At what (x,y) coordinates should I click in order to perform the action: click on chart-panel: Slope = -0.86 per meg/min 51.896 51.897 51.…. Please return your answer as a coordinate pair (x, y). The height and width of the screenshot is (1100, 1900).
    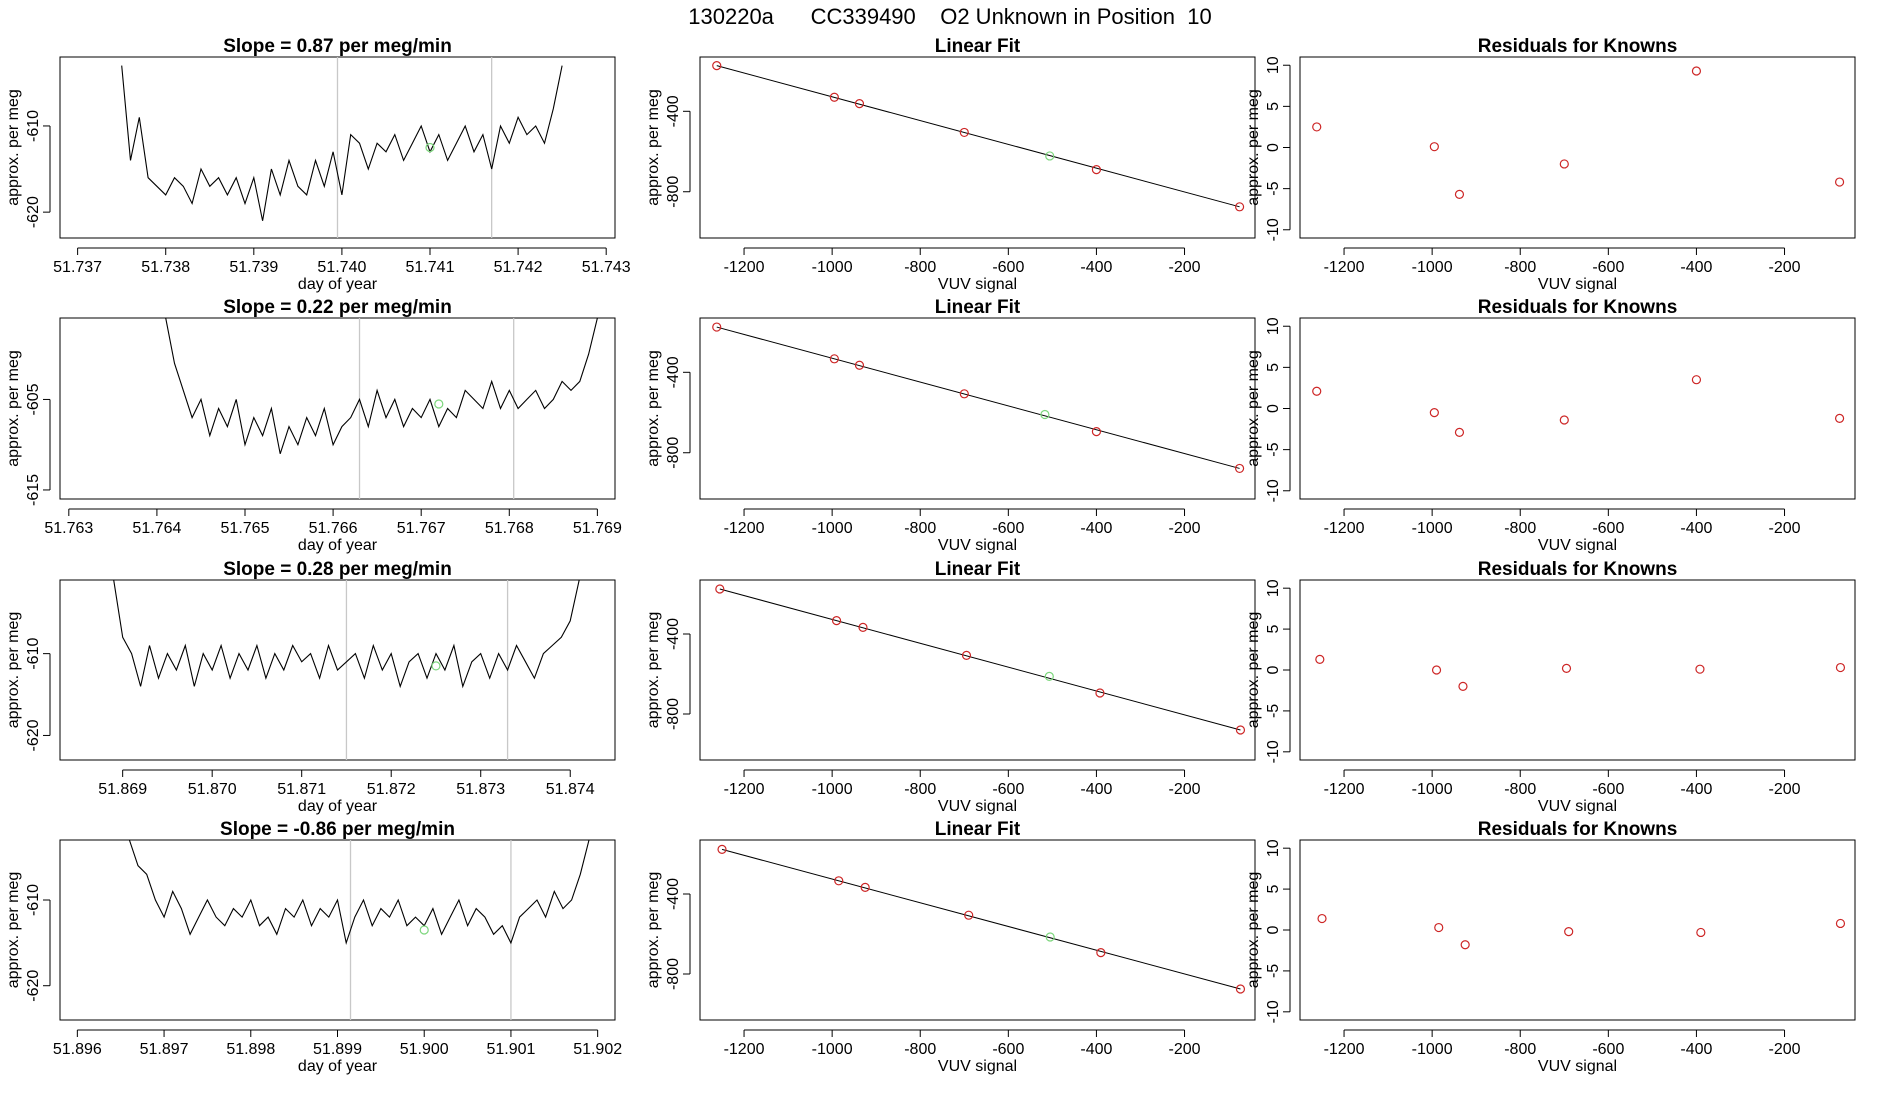
    Looking at the image, I should click on (313, 947).